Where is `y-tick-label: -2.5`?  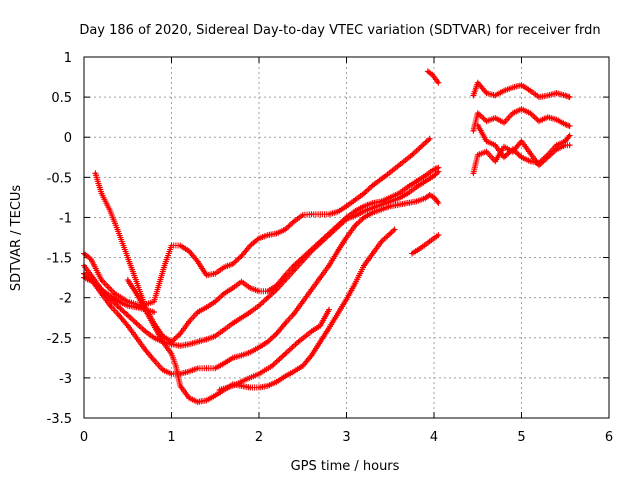
y-tick-label: -2.5 is located at coordinates (59, 339).